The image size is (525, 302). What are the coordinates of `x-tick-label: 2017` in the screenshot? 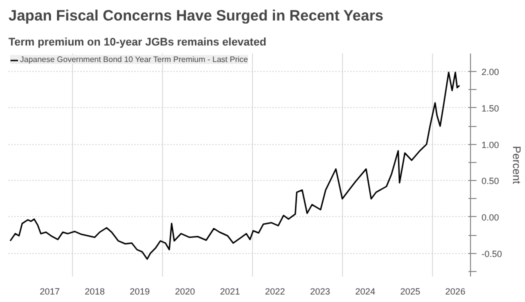 It's located at (50, 291).